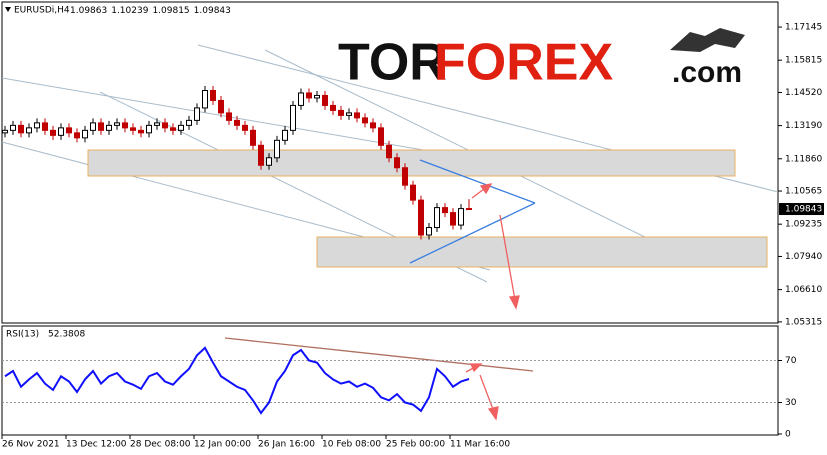 This screenshot has width=827, height=455. What do you see at coordinates (523, 63) in the screenshot?
I see `logo-text: FOREX` at bounding box center [523, 63].